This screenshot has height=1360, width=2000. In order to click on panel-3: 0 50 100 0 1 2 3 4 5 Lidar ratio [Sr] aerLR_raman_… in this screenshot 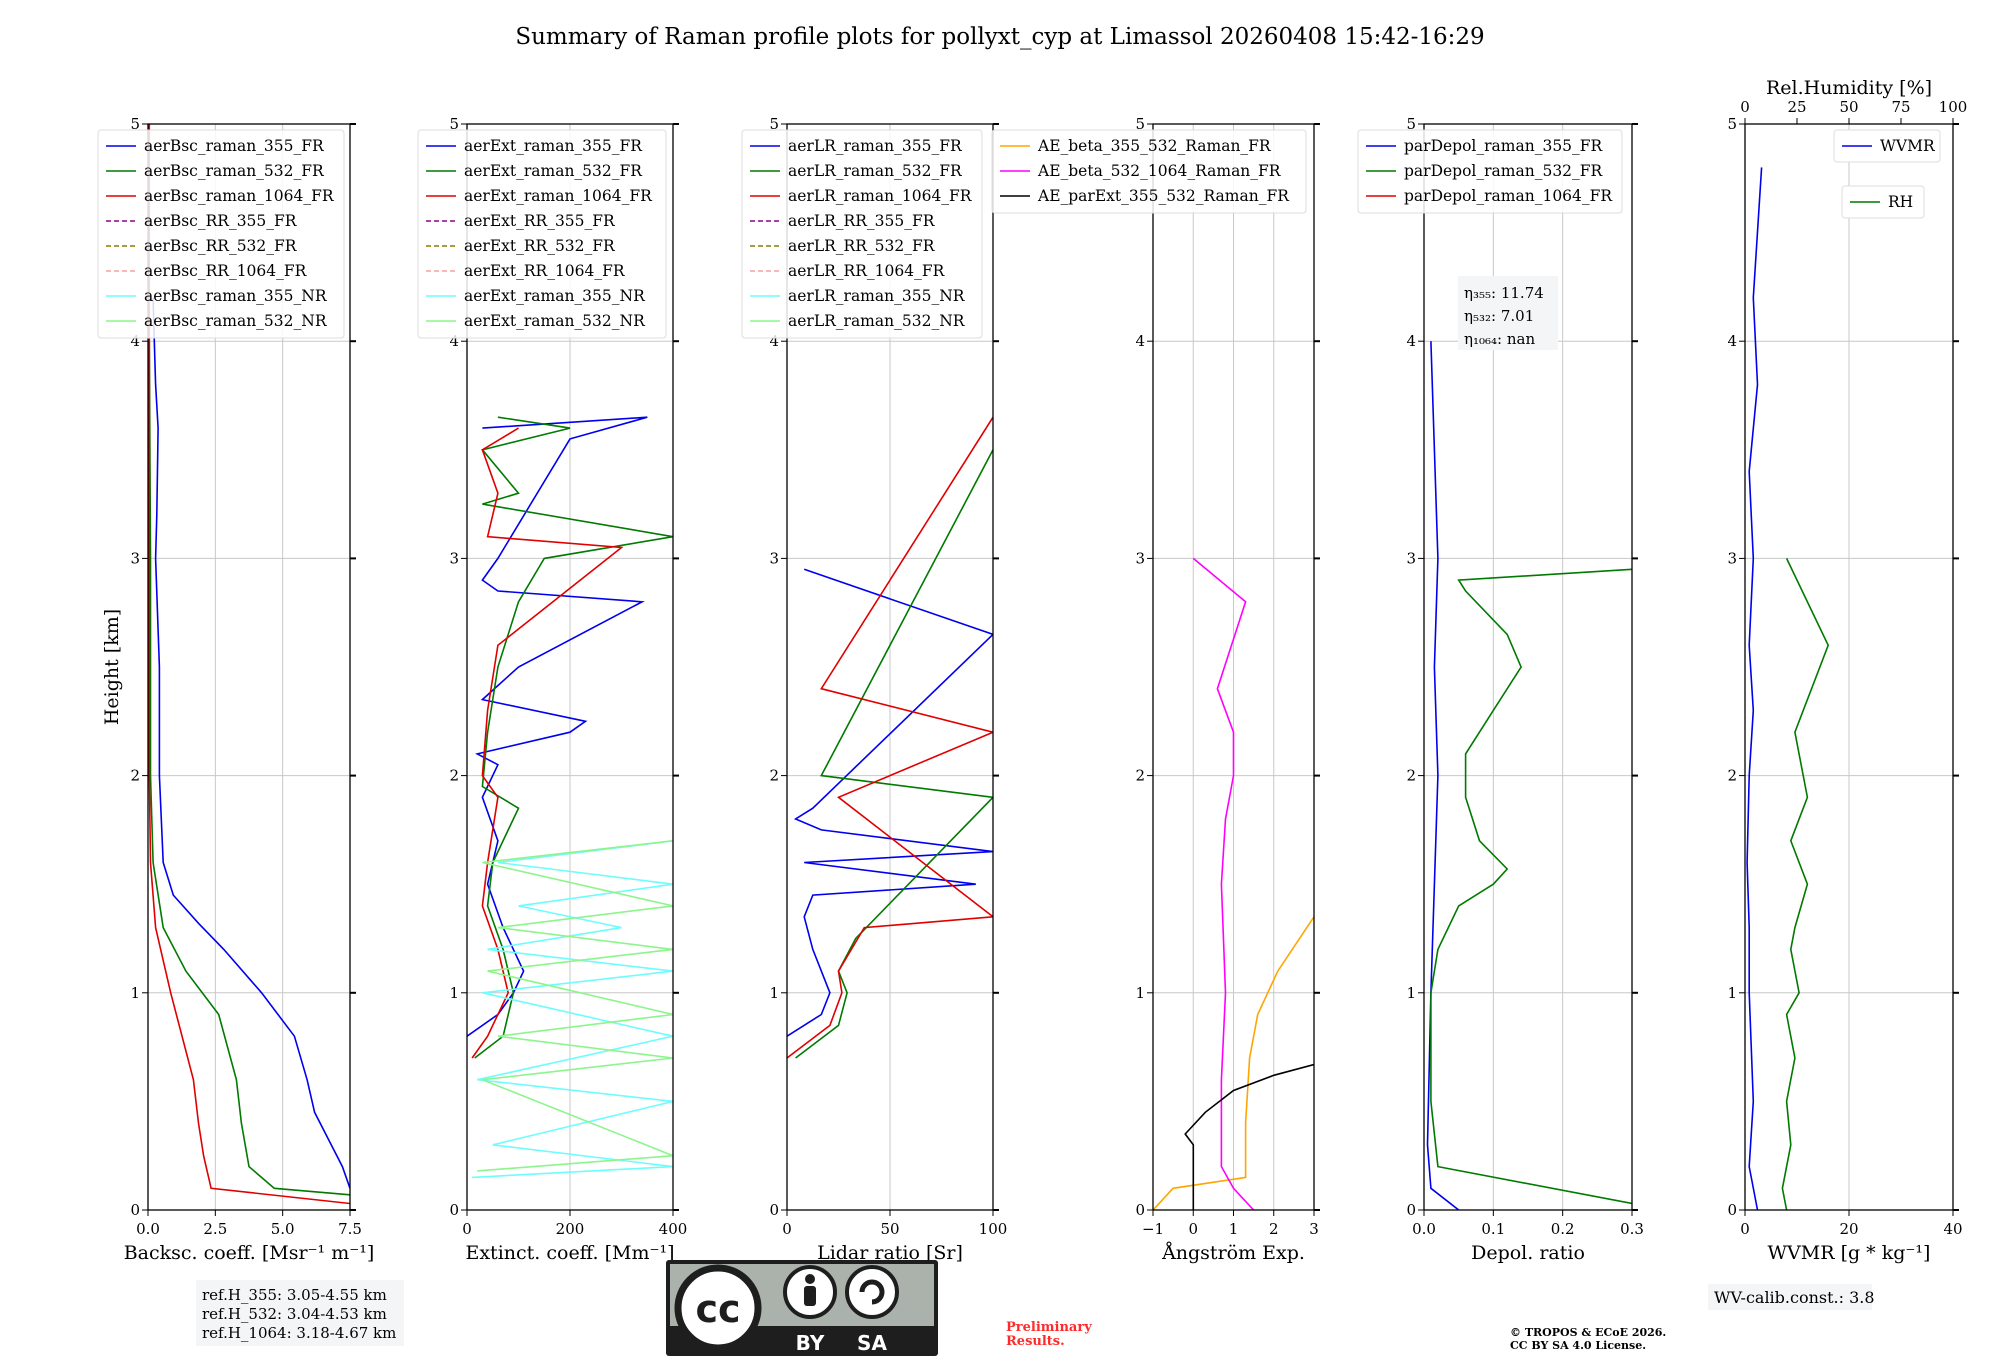, I will do `click(874, 689)`.